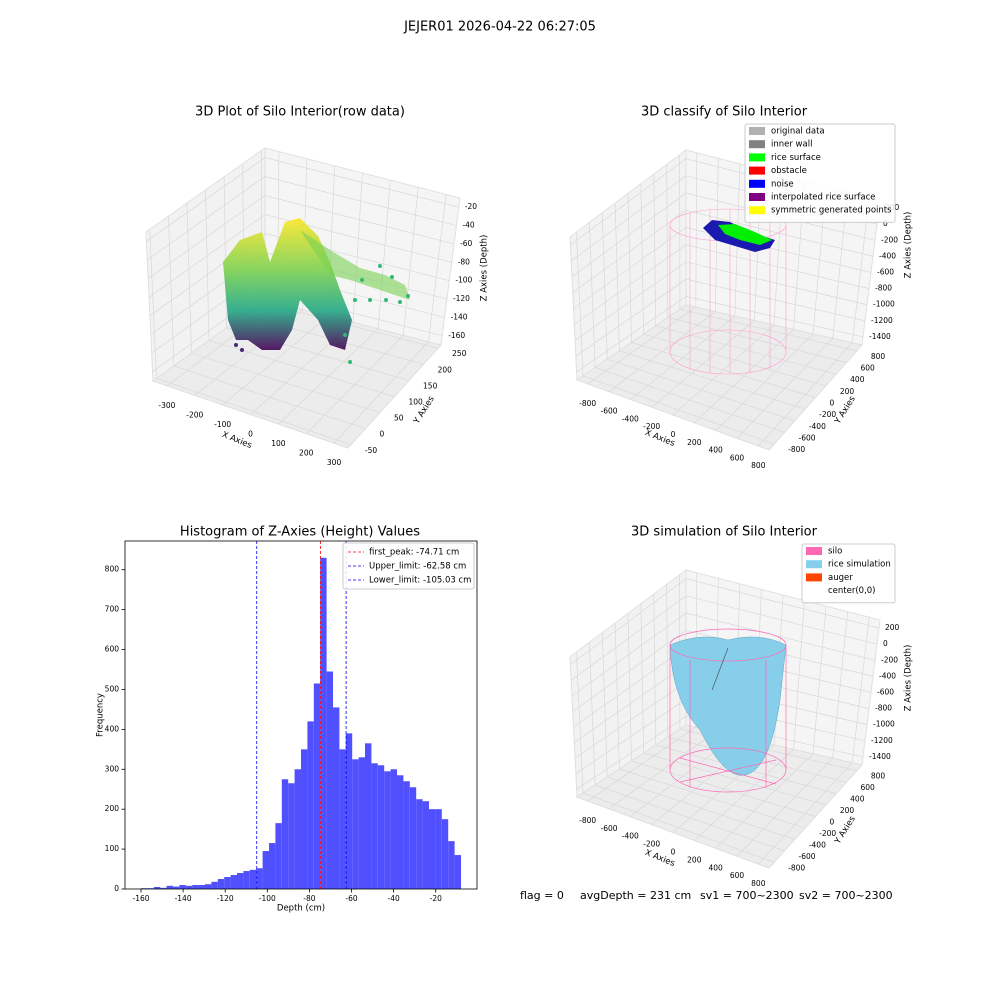  What do you see at coordinates (728, 706) in the screenshot?
I see `rice-simulation-surface` at bounding box center [728, 706].